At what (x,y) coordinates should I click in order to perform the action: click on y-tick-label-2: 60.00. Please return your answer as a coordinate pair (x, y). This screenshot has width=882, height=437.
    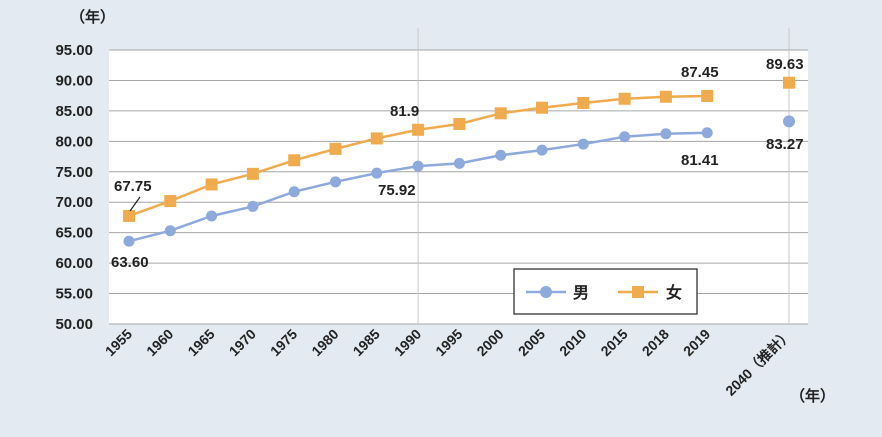
    Looking at the image, I should click on (74, 263).